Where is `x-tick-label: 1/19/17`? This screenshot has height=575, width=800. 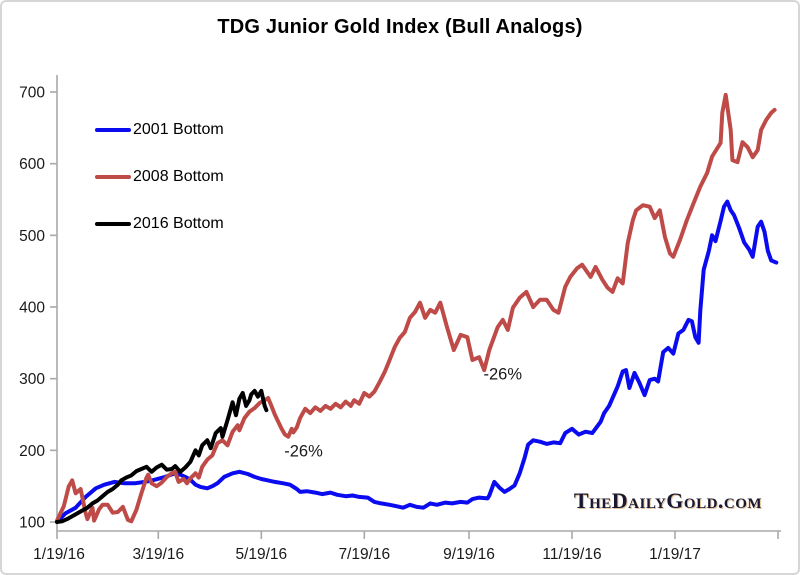 x-tick-label: 1/19/17 is located at coordinates (675, 554).